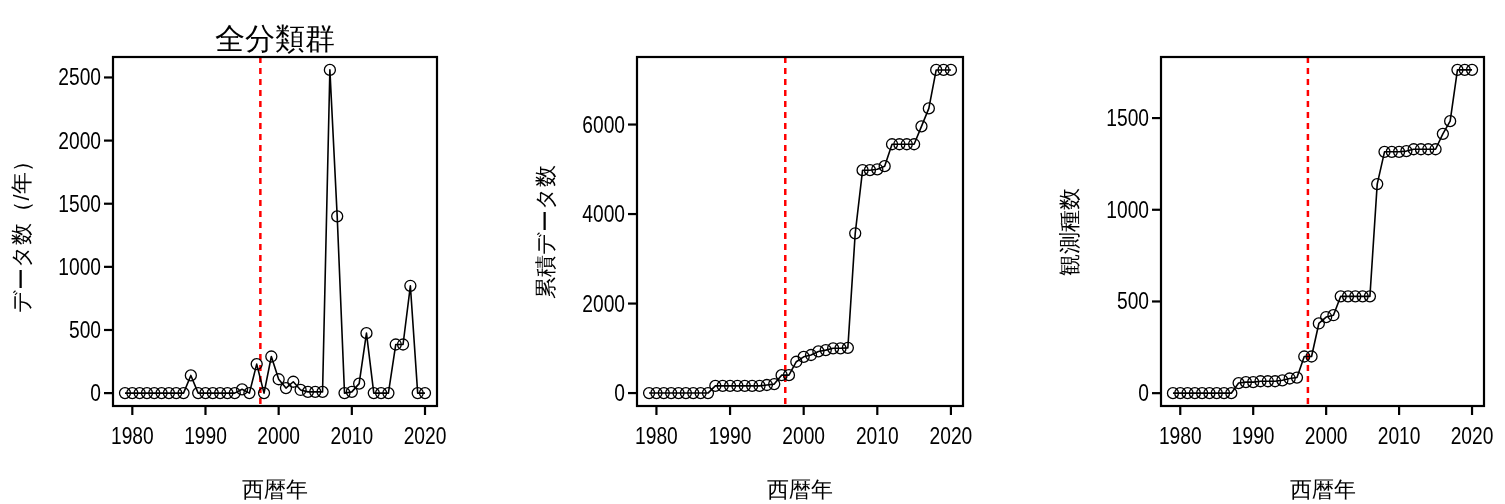  What do you see at coordinates (1127, 209) in the screenshot?
I see `y-tick-label: 1000` at bounding box center [1127, 209].